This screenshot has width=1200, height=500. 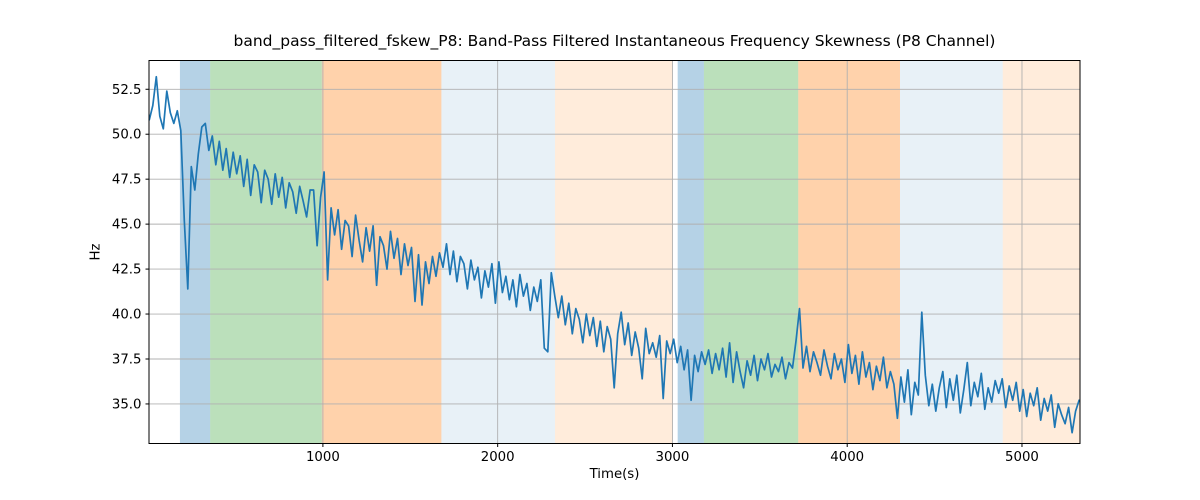 I want to click on y-tick-label: 45.0, so click(x=127, y=225).